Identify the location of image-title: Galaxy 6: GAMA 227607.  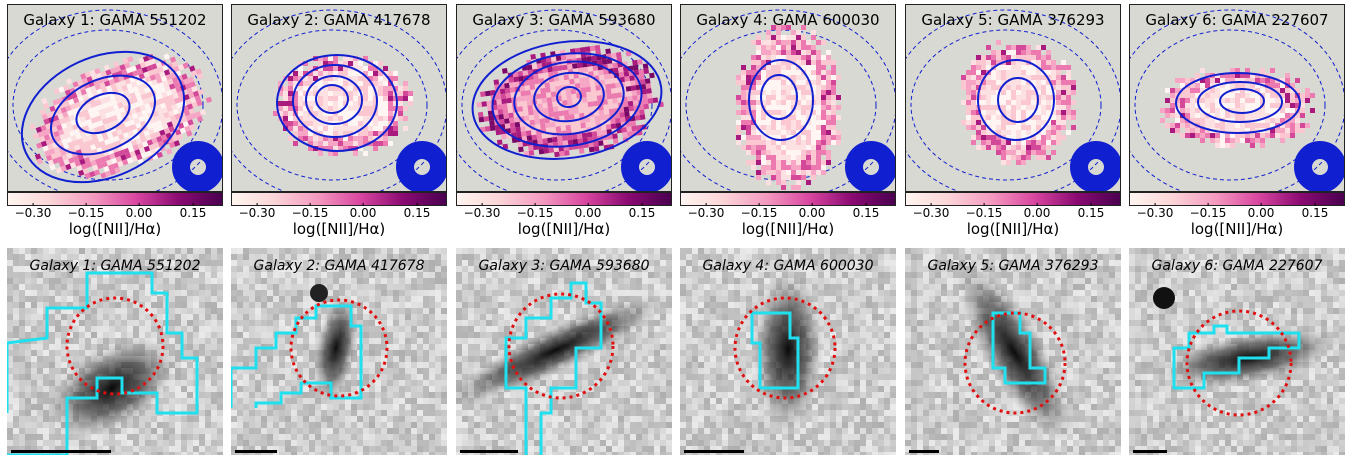
(1237, 266).